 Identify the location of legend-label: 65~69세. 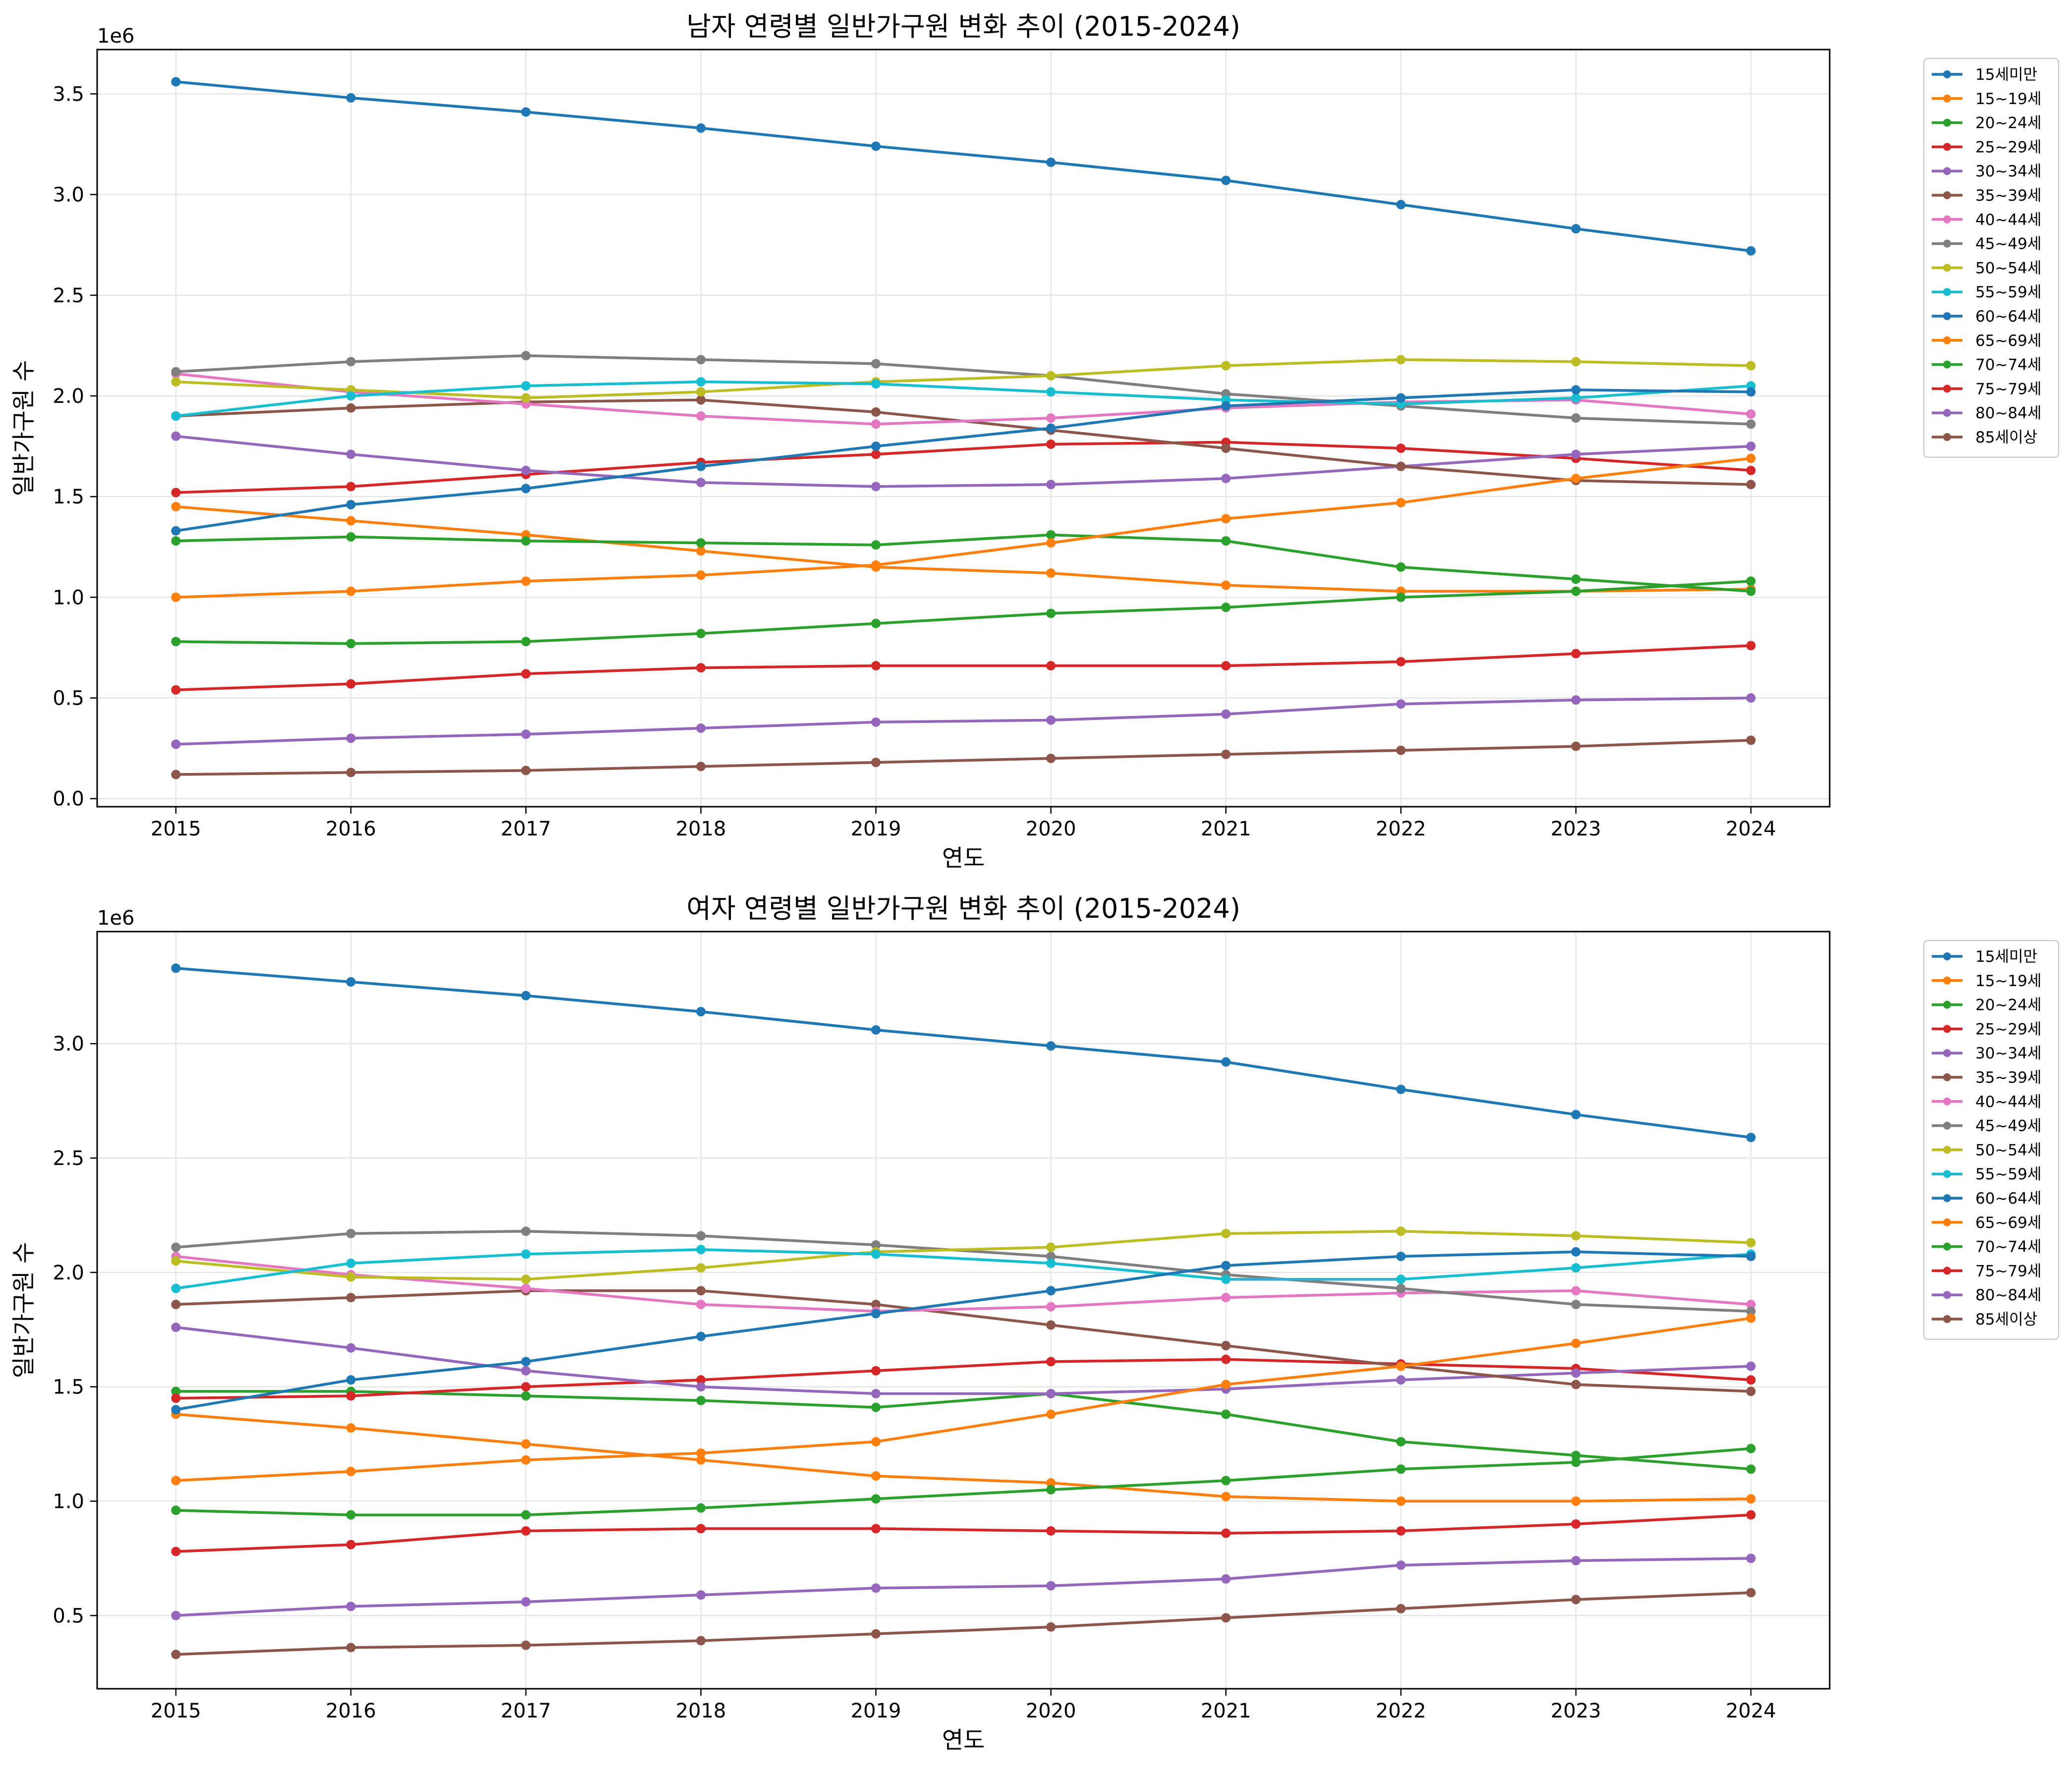
(2008, 341).